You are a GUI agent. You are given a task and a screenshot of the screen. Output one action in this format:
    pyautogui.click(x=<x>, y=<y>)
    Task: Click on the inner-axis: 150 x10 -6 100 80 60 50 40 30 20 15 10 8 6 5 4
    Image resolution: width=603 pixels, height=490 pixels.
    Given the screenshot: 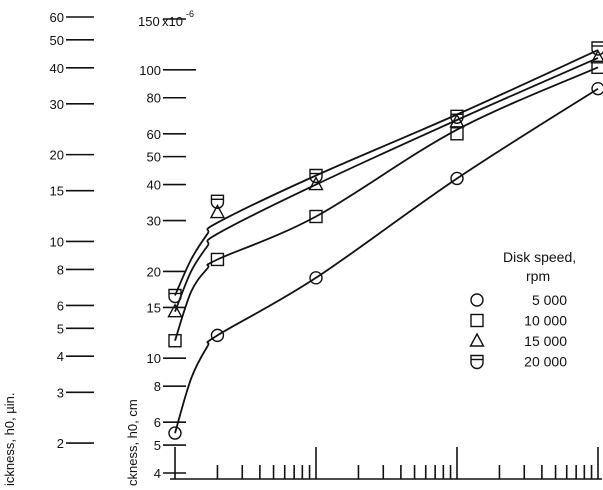 What is the action you would take?
    pyautogui.click(x=167, y=245)
    